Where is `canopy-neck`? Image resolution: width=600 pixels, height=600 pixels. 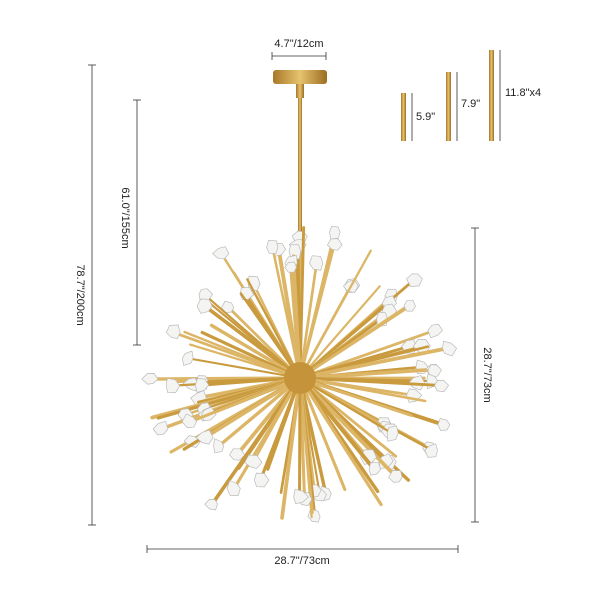 canopy-neck is located at coordinates (300, 91).